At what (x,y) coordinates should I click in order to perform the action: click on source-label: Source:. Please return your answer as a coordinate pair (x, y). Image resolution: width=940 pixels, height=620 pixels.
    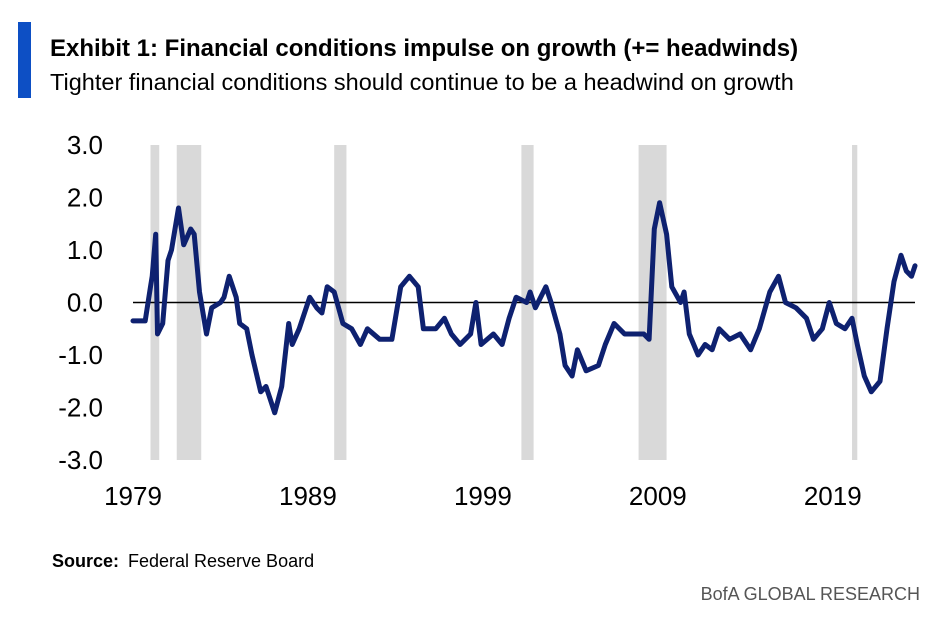
    Looking at the image, I should click on (85, 561).